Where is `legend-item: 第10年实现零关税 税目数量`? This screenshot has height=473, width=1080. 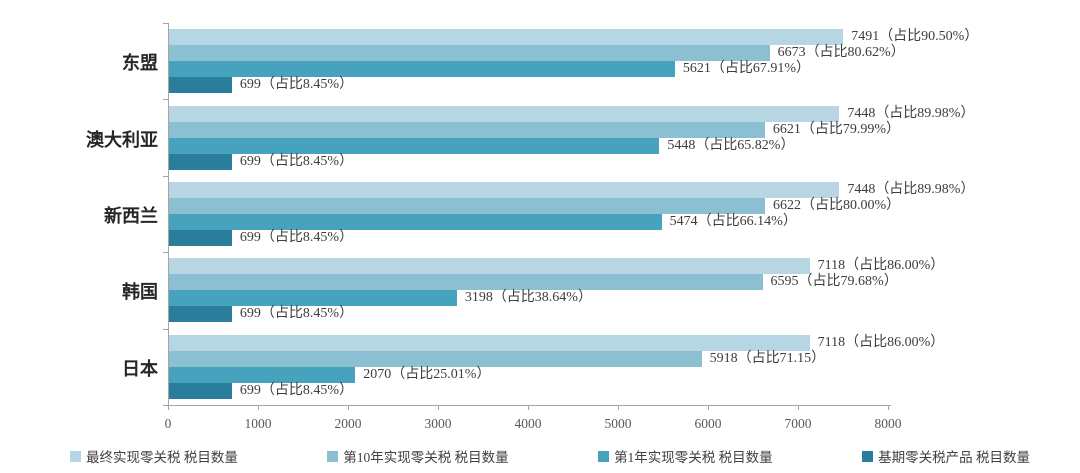 legend-item: 第10年实现零关税 税目数量 is located at coordinates (418, 456).